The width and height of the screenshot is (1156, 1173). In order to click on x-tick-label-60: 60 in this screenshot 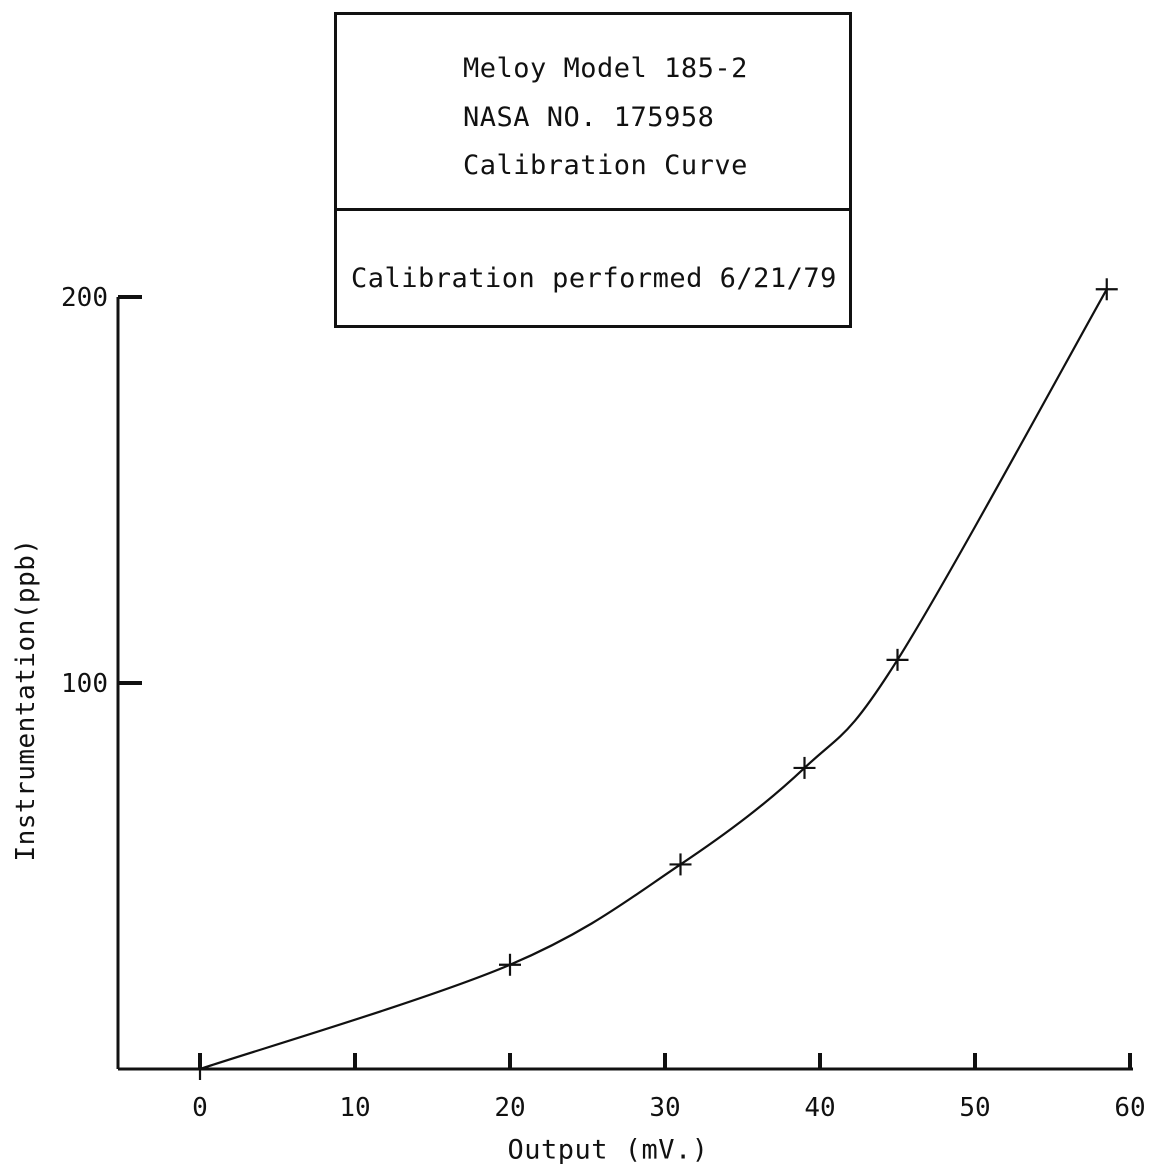, I will do `click(1129, 1108)`.